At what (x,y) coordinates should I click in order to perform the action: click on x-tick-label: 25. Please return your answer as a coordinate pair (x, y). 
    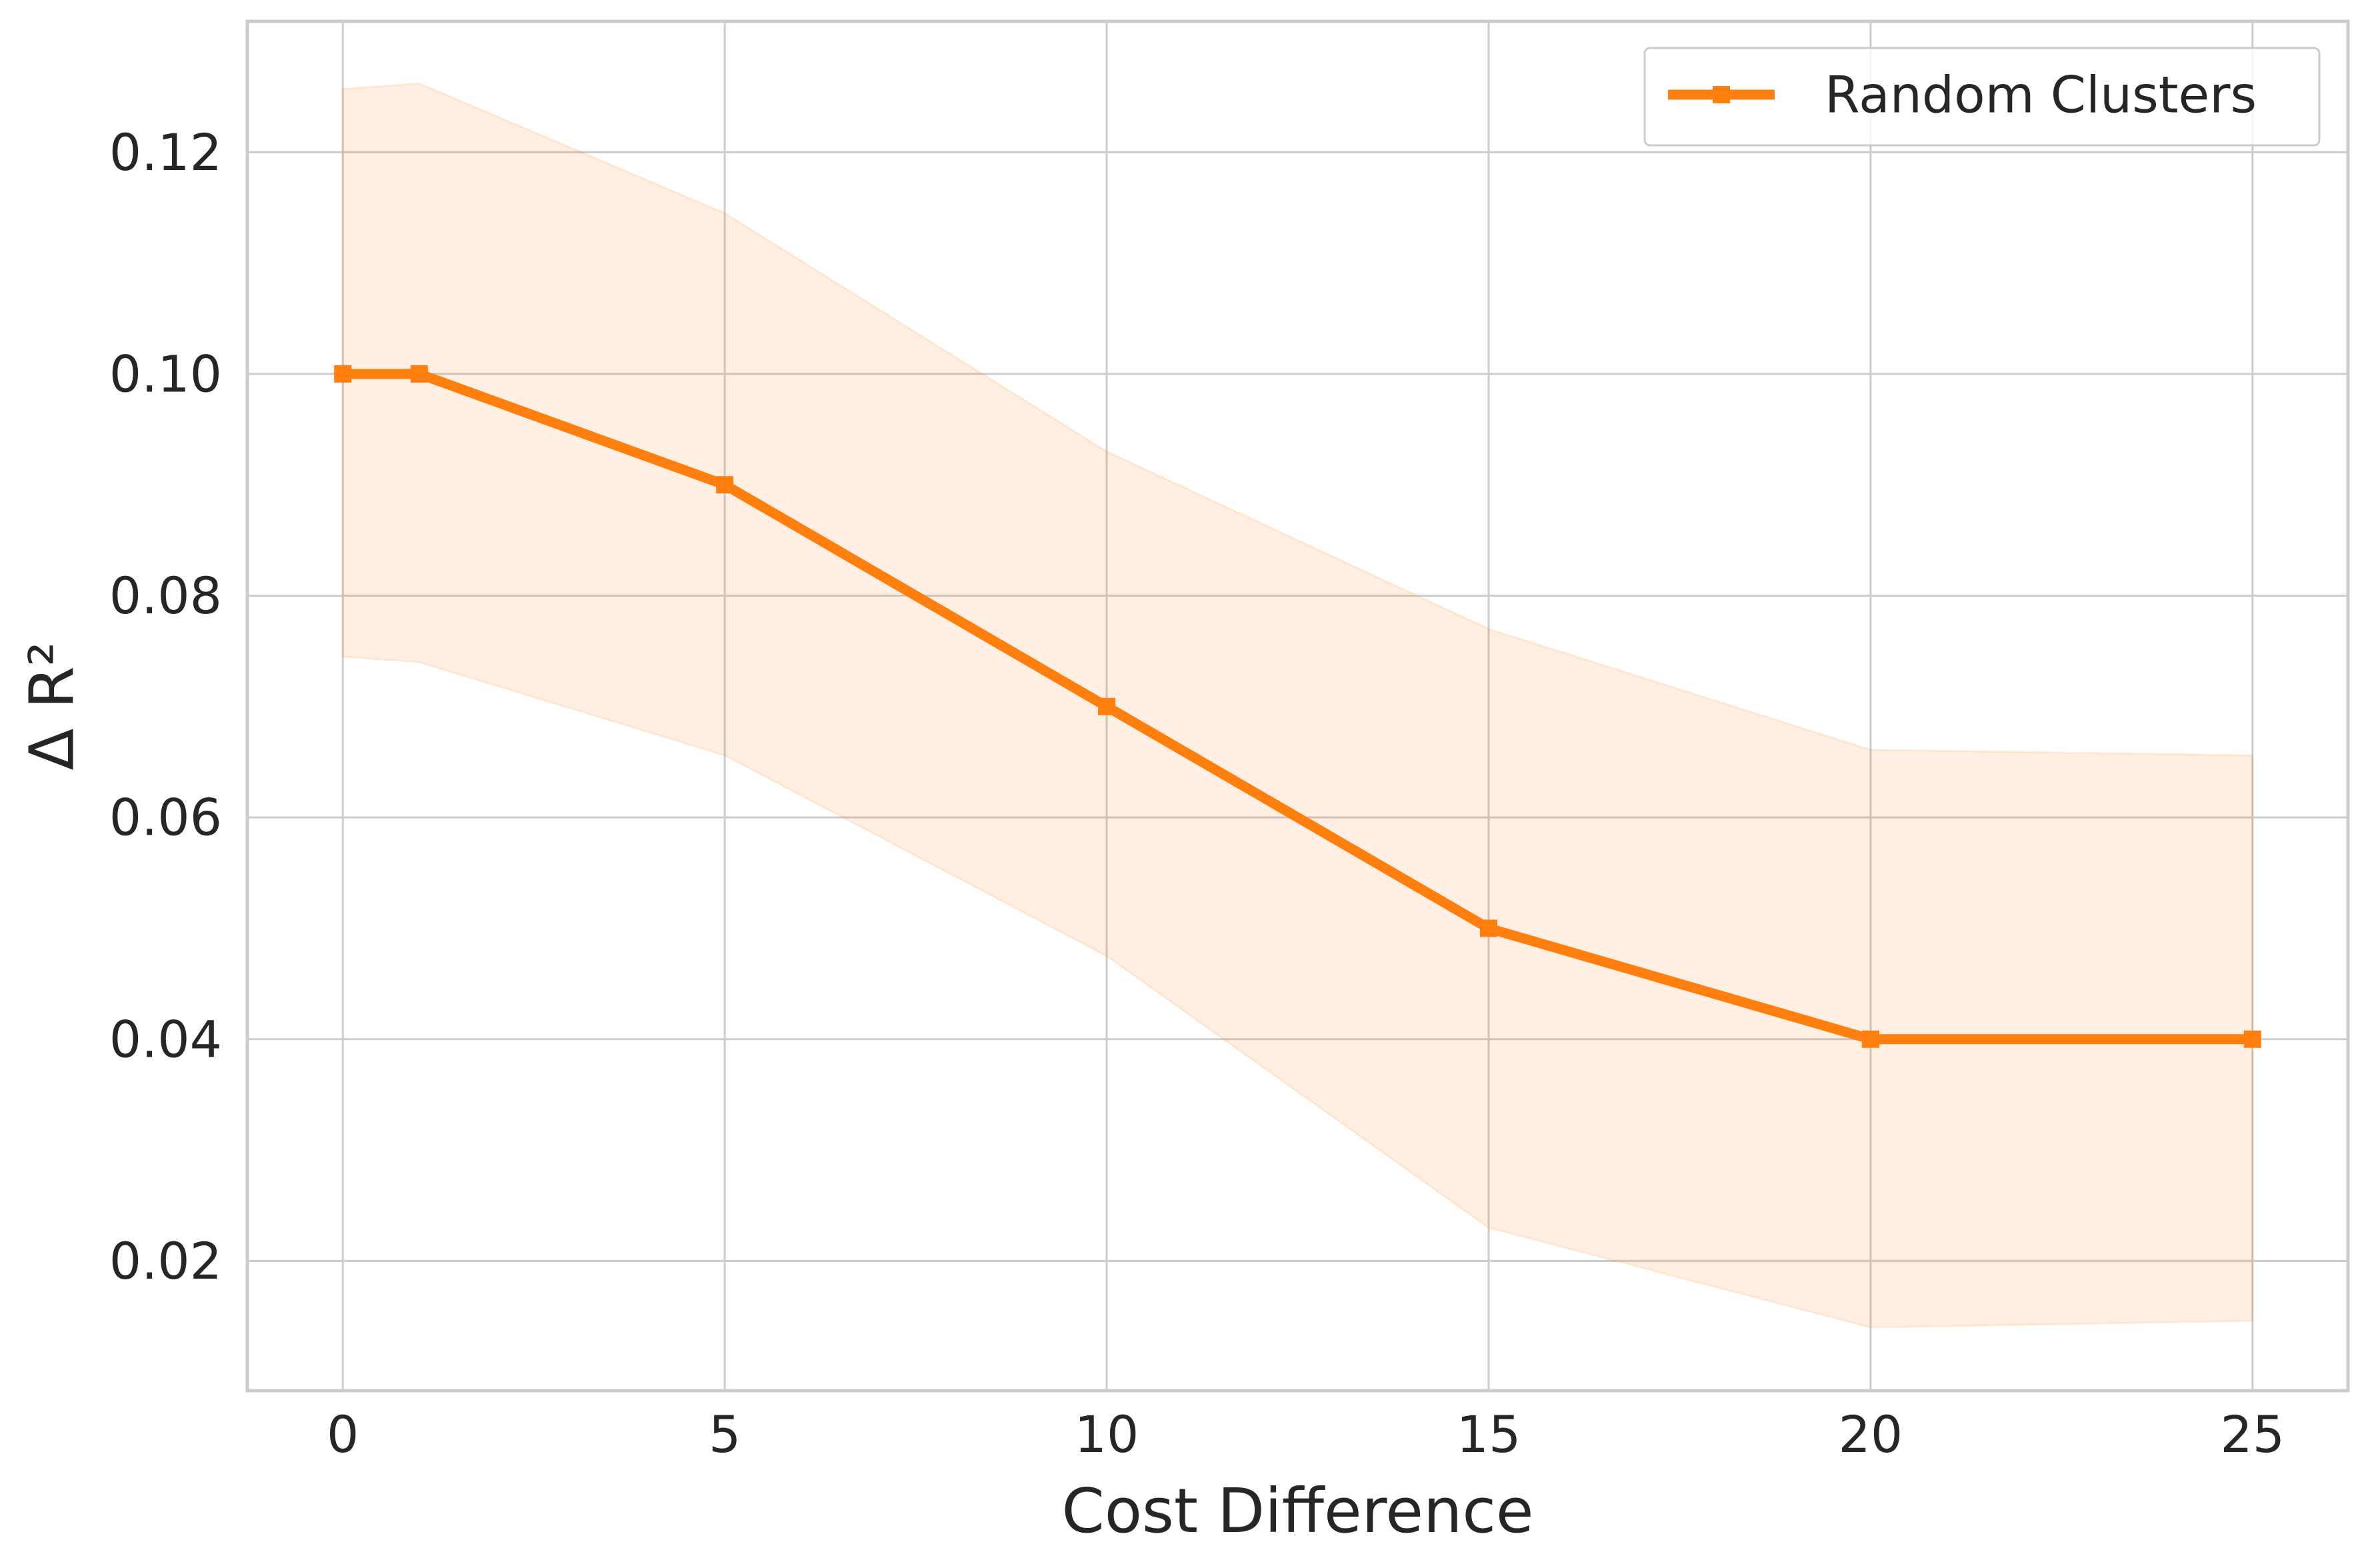
    Looking at the image, I should click on (2252, 1434).